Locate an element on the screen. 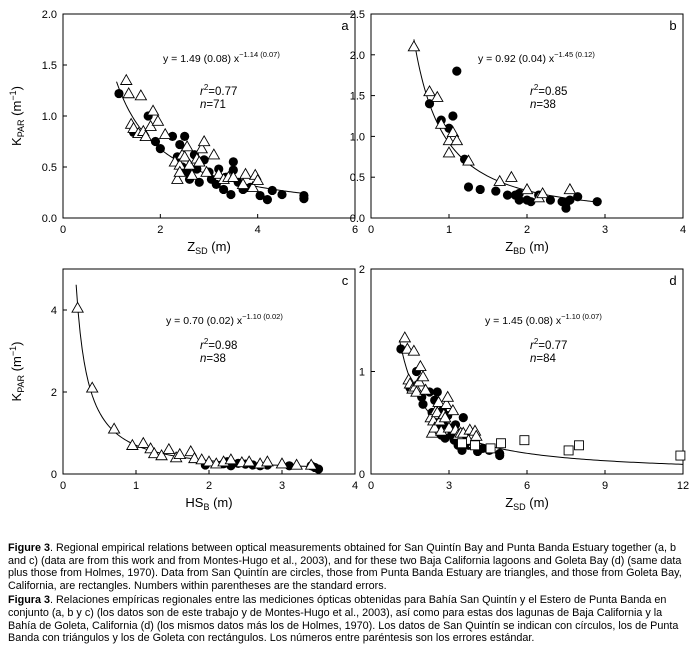 This screenshot has width=697, height=671. y-tick-label: 0 is located at coordinates (54, 475).